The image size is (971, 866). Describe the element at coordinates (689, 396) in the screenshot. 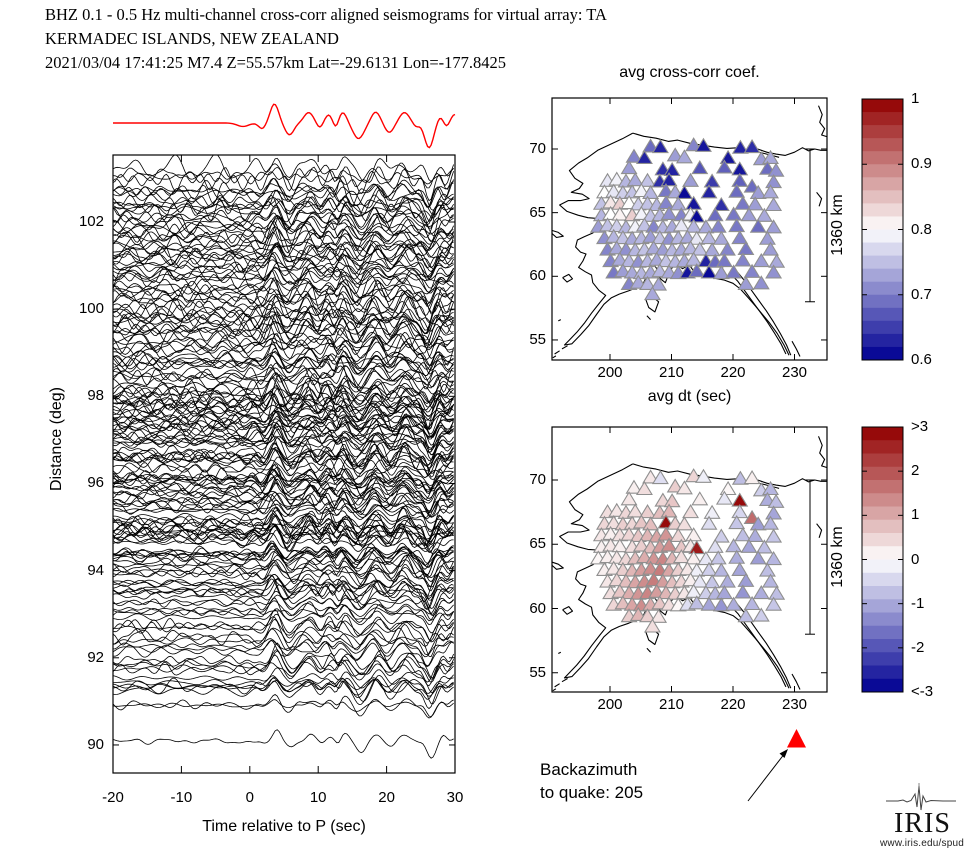

I see `dt-map-title: avg dt (sec)` at that location.